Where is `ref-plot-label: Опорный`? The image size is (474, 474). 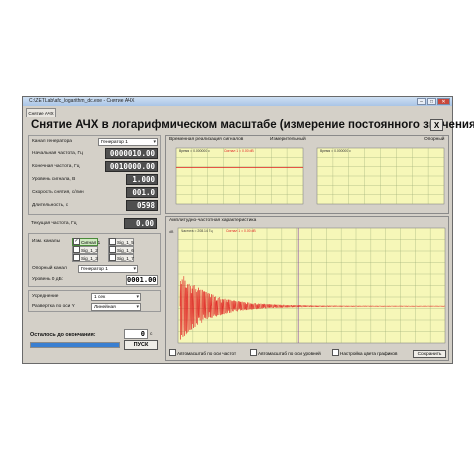 ref-plot-label: Опорный is located at coordinates (434, 139).